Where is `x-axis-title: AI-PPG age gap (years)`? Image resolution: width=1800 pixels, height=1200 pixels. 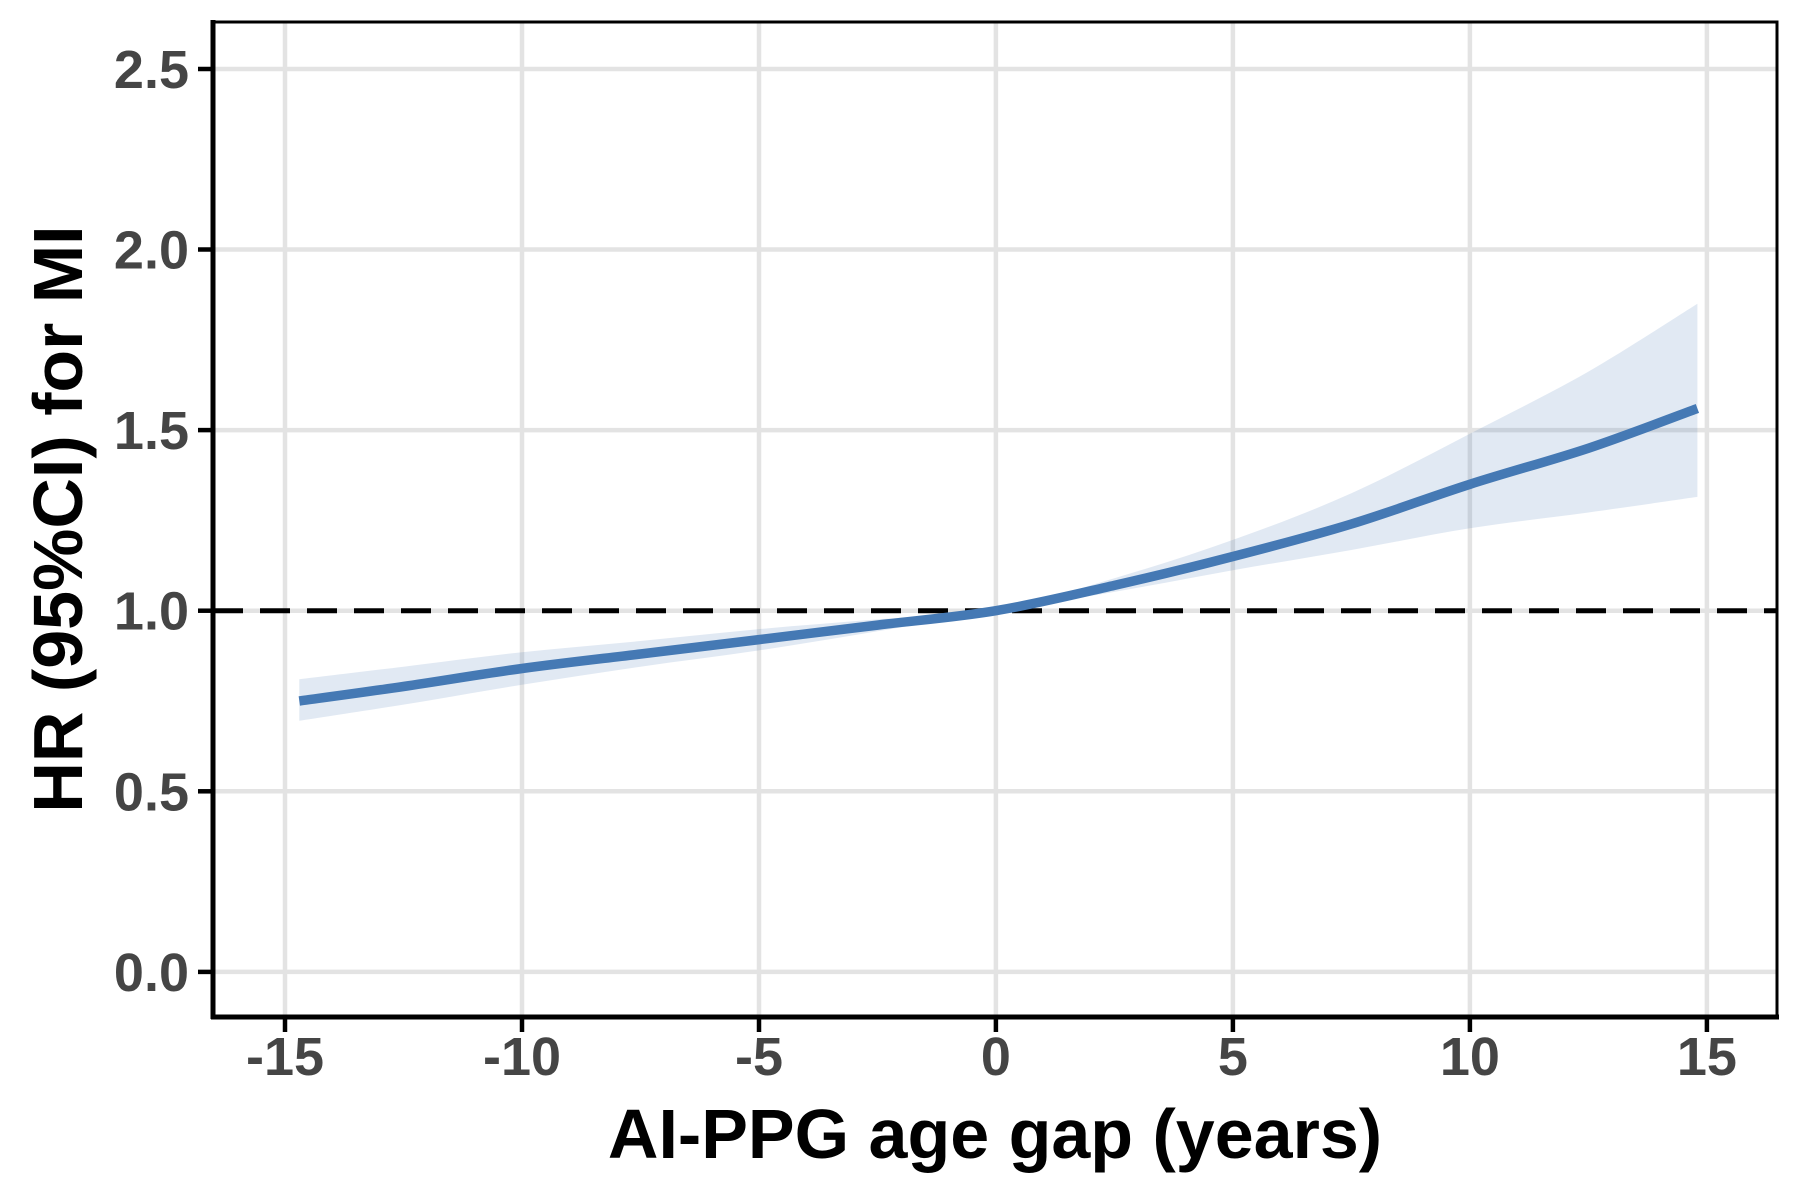
x-axis-title: AI-PPG age gap (years) is located at coordinates (995, 1134).